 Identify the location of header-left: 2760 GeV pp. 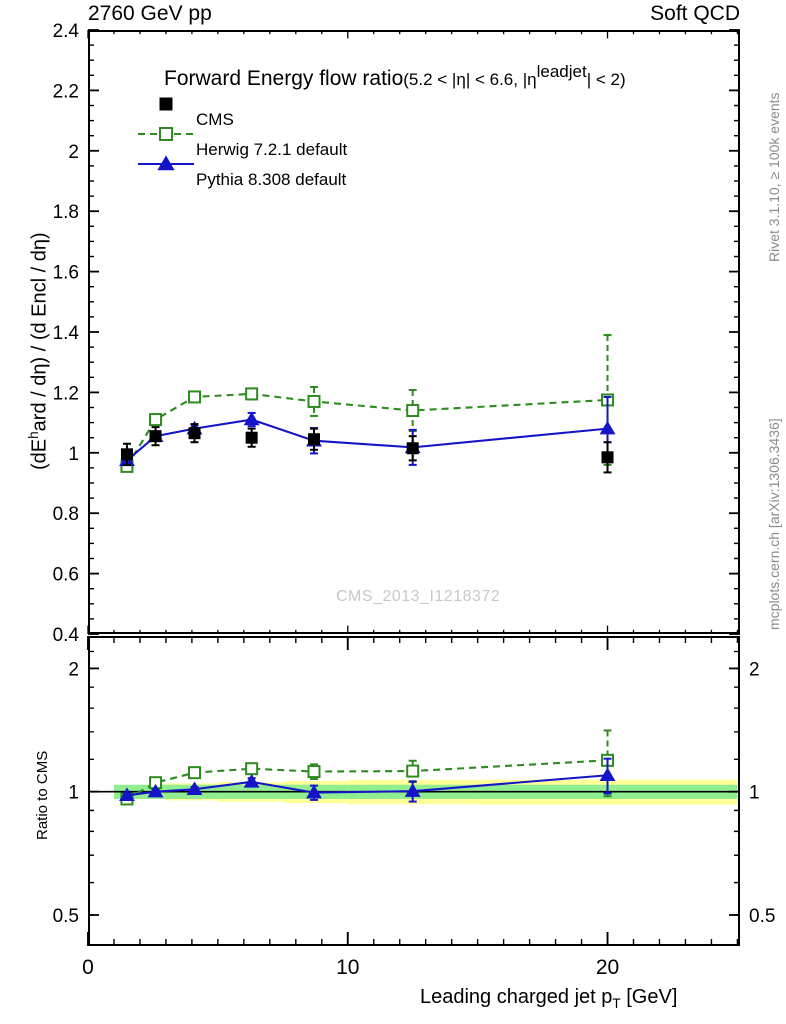
(150, 13).